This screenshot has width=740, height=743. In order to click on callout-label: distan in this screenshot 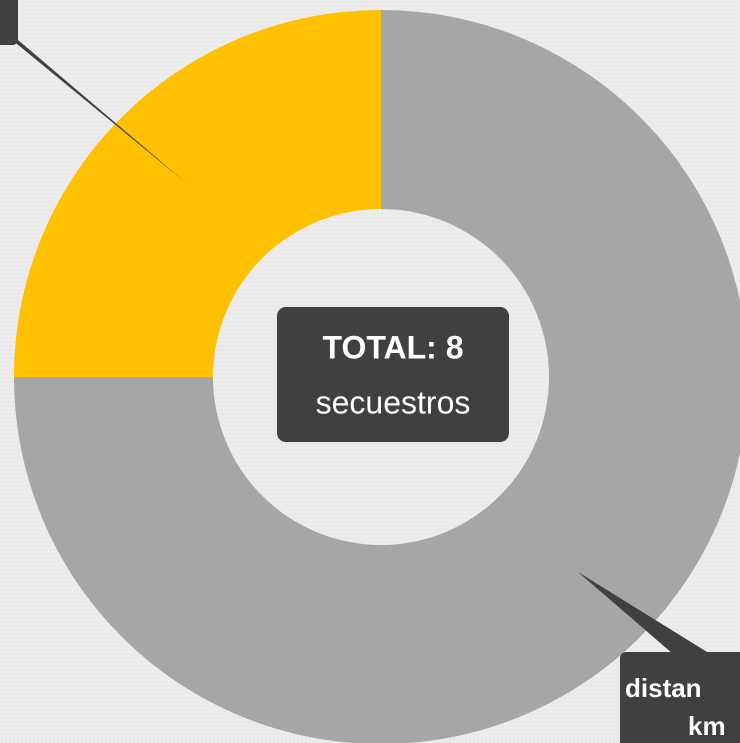, I will do `click(663, 688)`.